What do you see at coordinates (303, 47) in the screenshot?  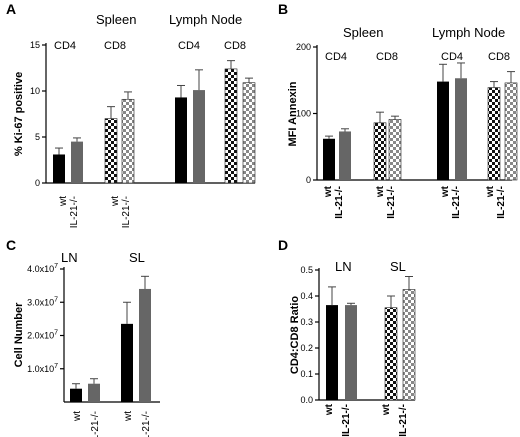 I see `panel-b-ytick-label-3: 200` at bounding box center [303, 47].